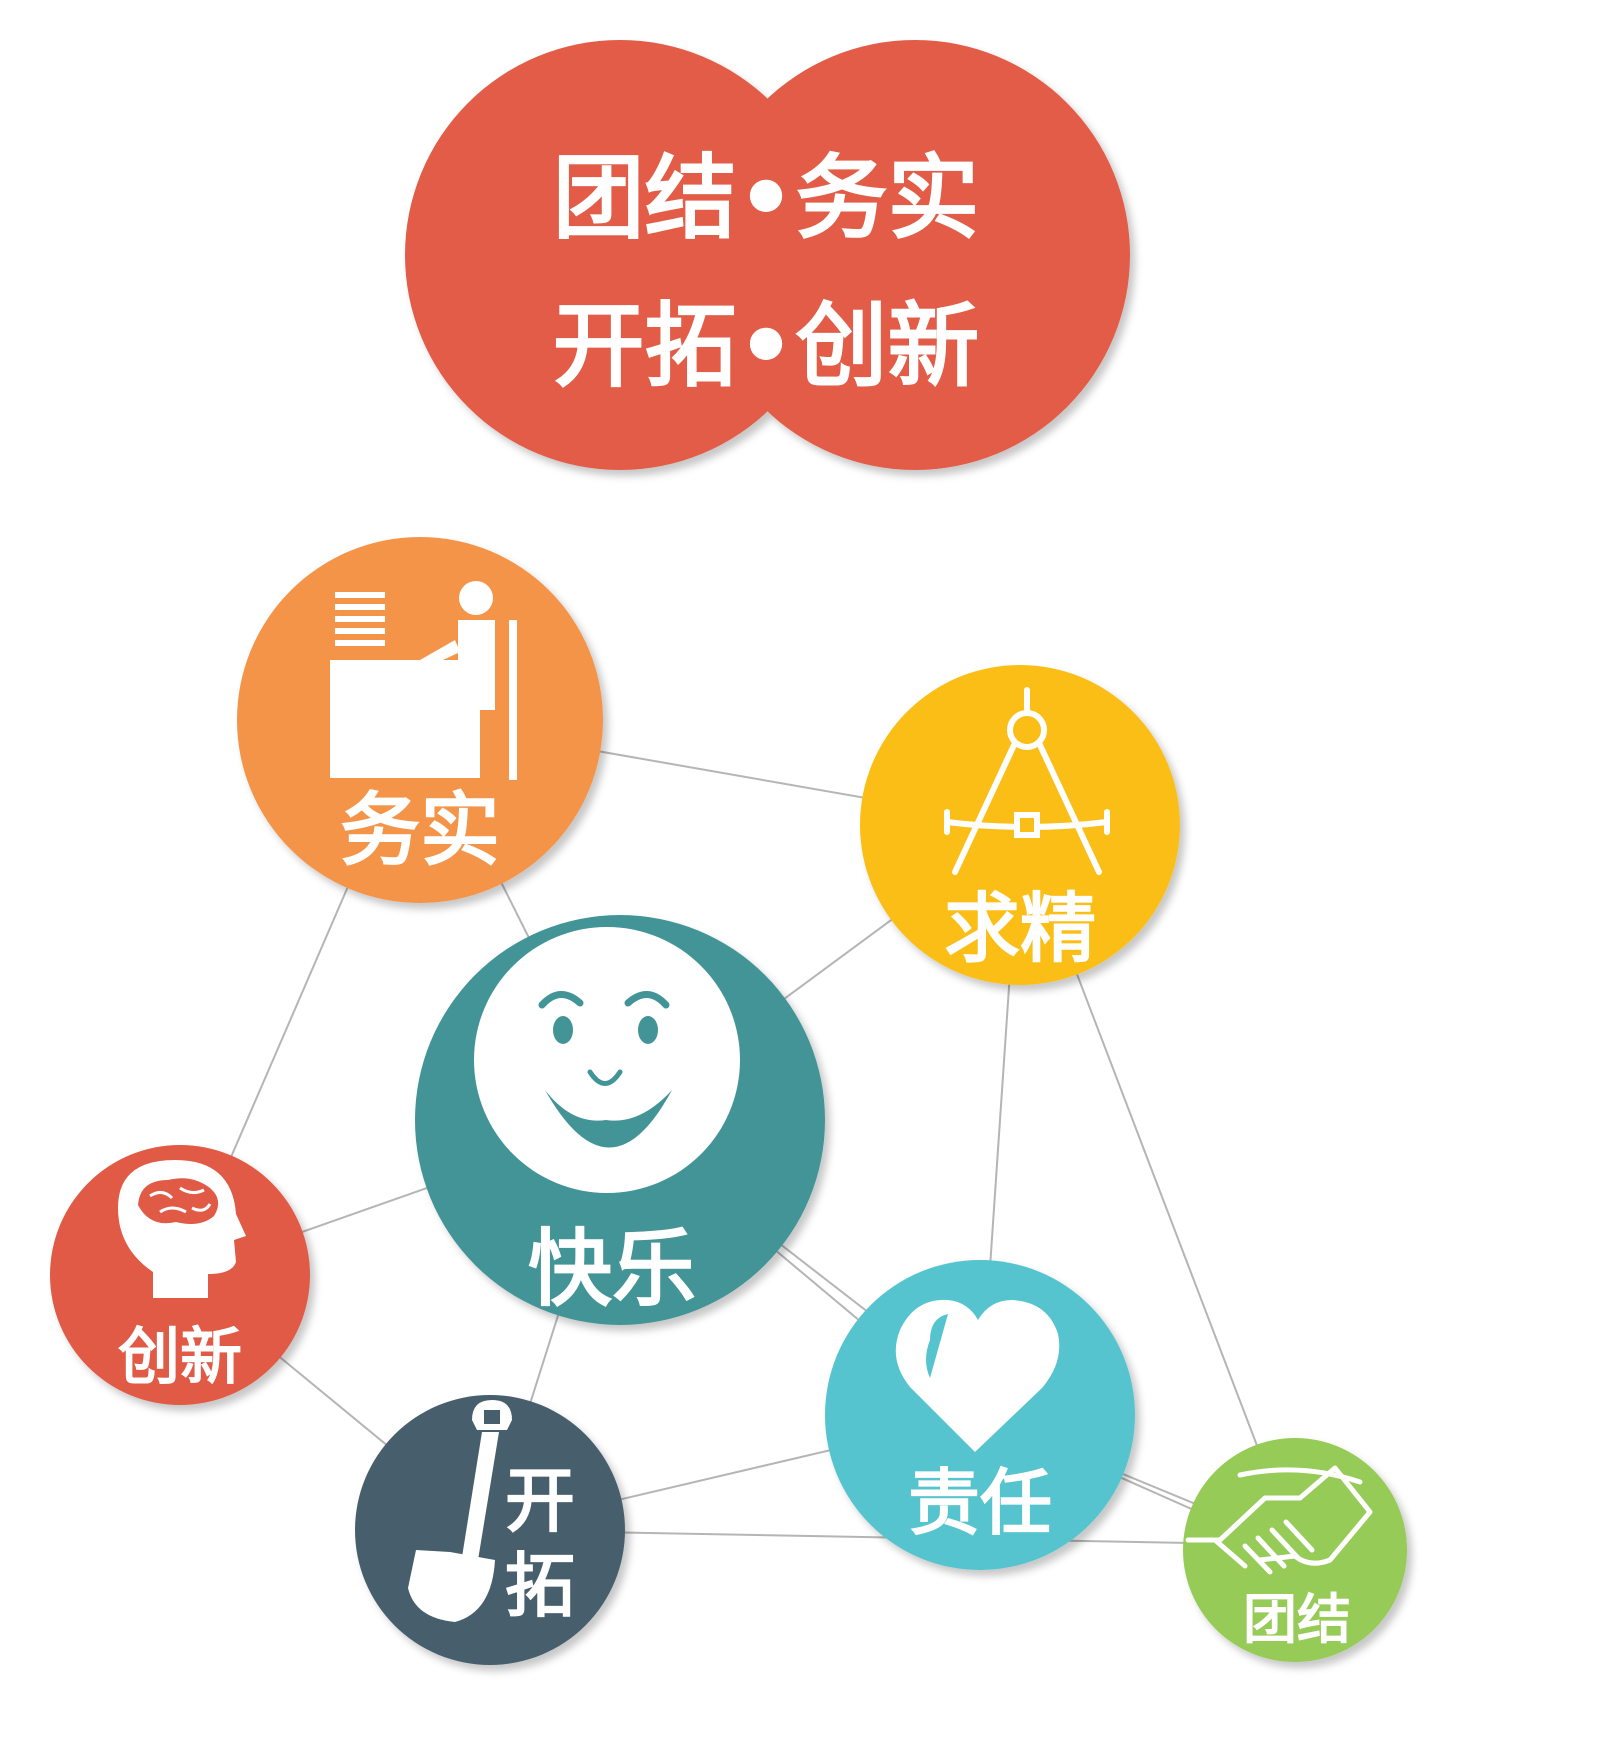 This screenshot has height=1744, width=1603. I want to click on banner-line-2: 开拓•创新, so click(766, 346).